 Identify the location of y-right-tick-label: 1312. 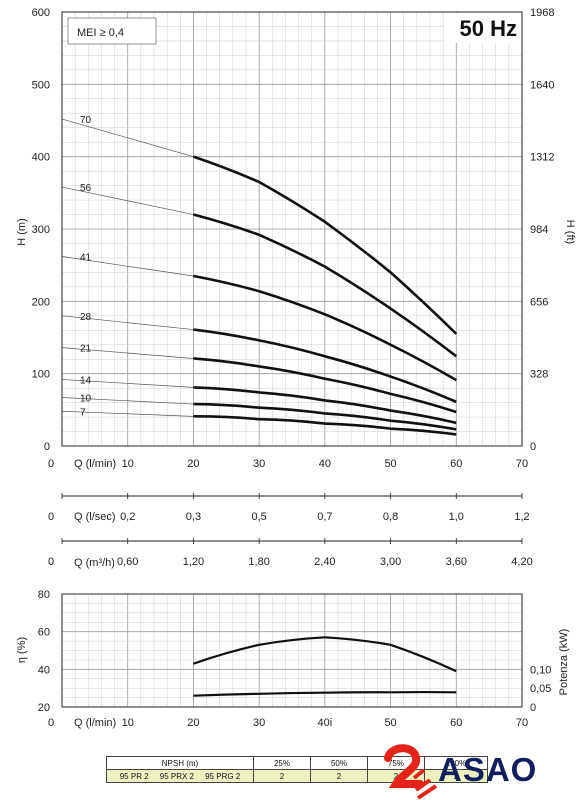
(542, 158).